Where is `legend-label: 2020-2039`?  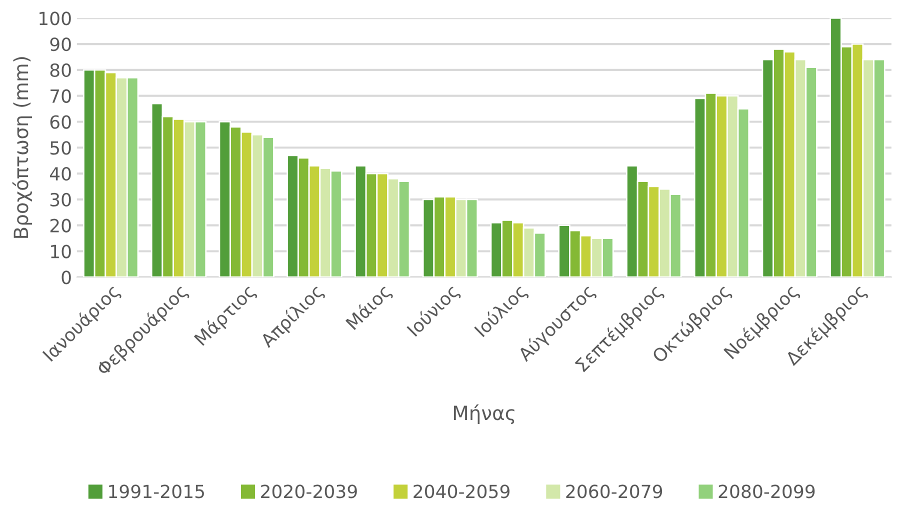 legend-label: 2020-2039 is located at coordinates (309, 491).